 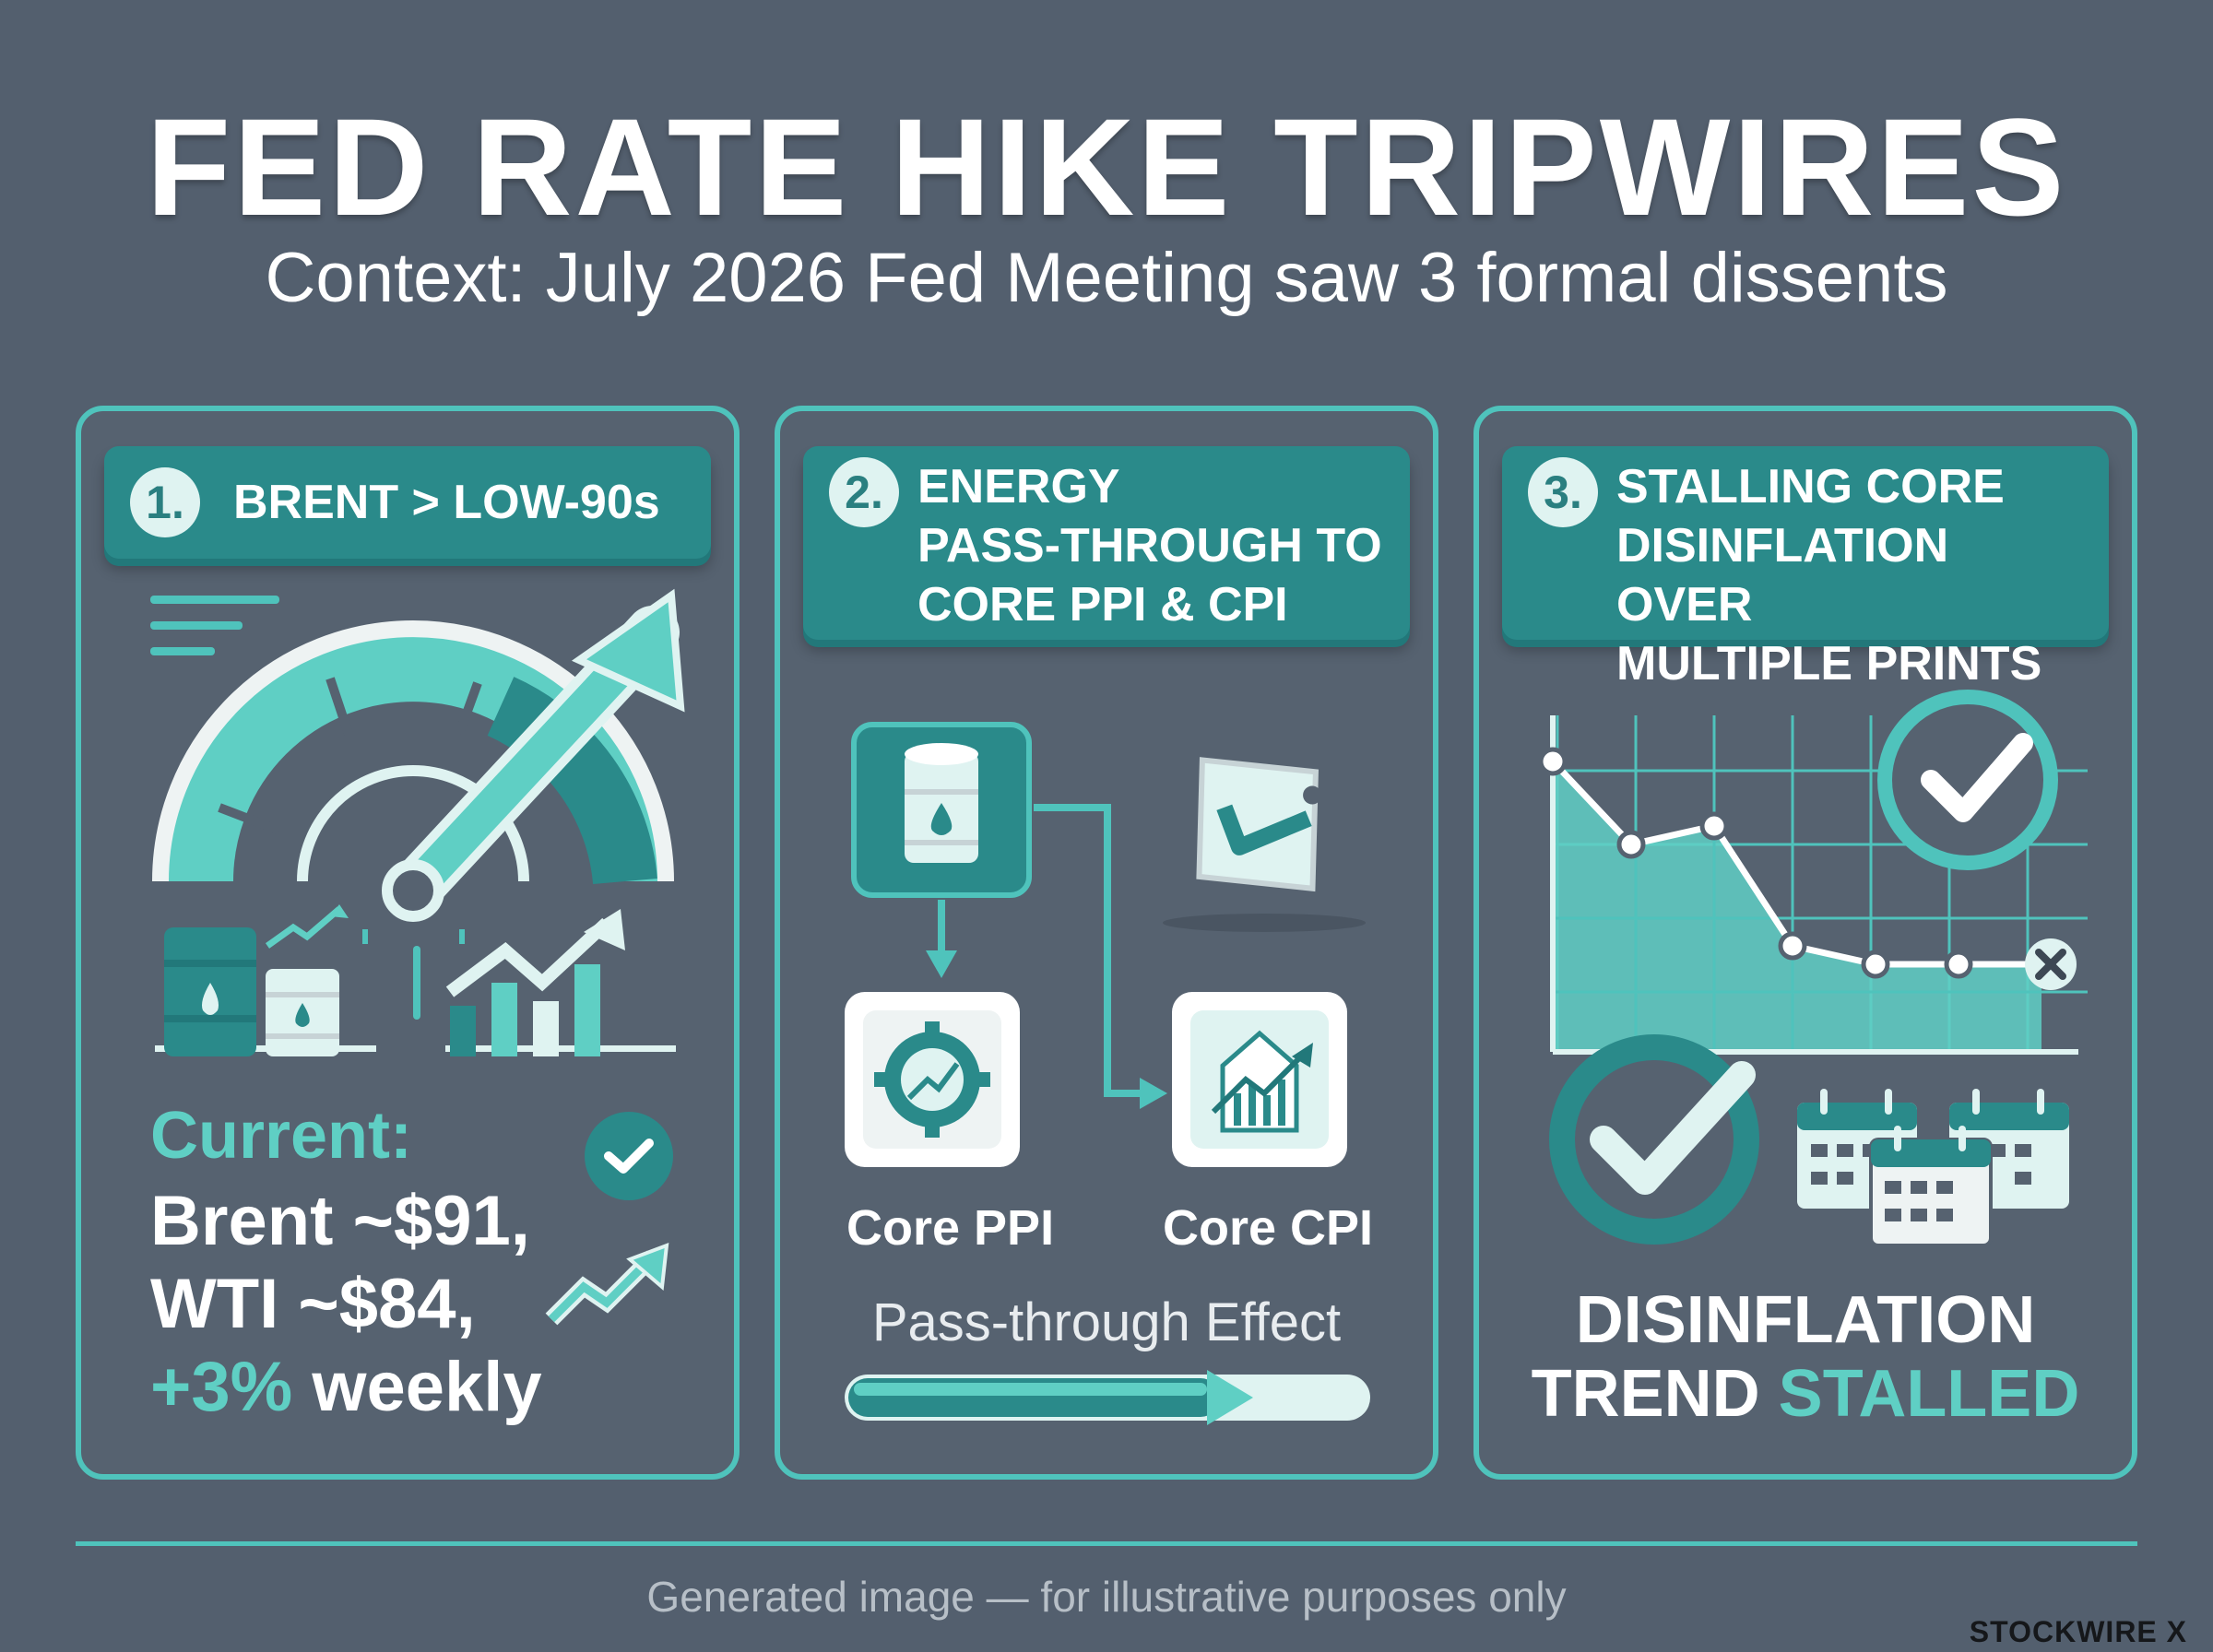 What do you see at coordinates (1107, 1397) in the screenshot?
I see `pass-through-progress` at bounding box center [1107, 1397].